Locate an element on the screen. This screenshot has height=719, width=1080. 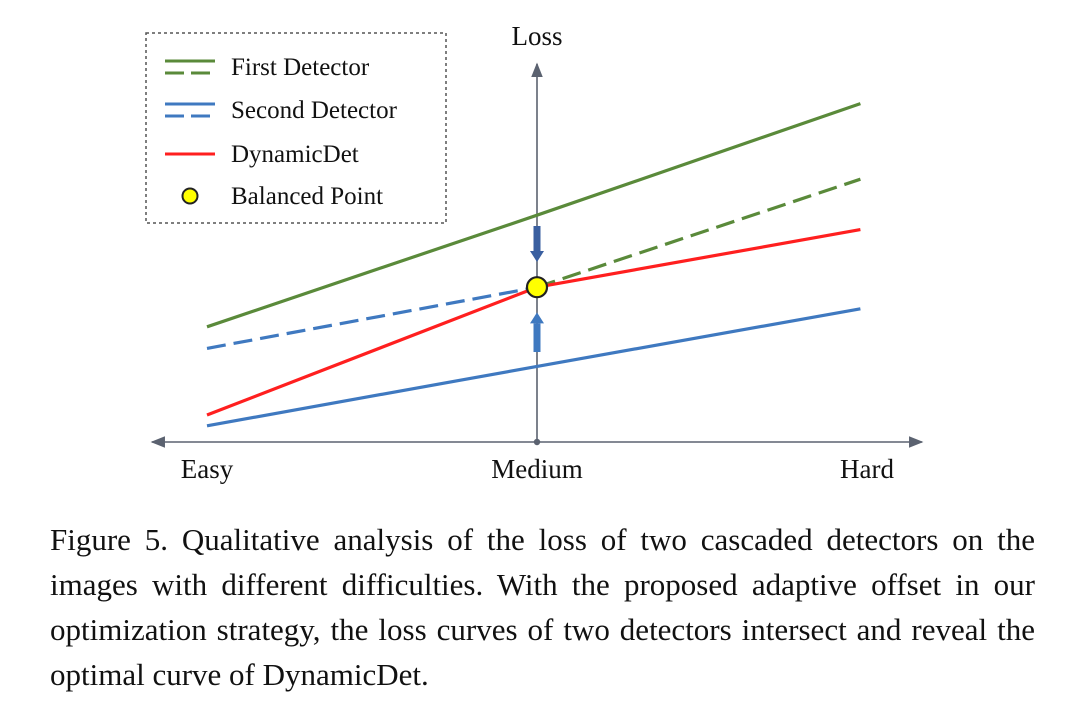
legend-entry-second-detector: Second Detector is located at coordinates (281, 110).